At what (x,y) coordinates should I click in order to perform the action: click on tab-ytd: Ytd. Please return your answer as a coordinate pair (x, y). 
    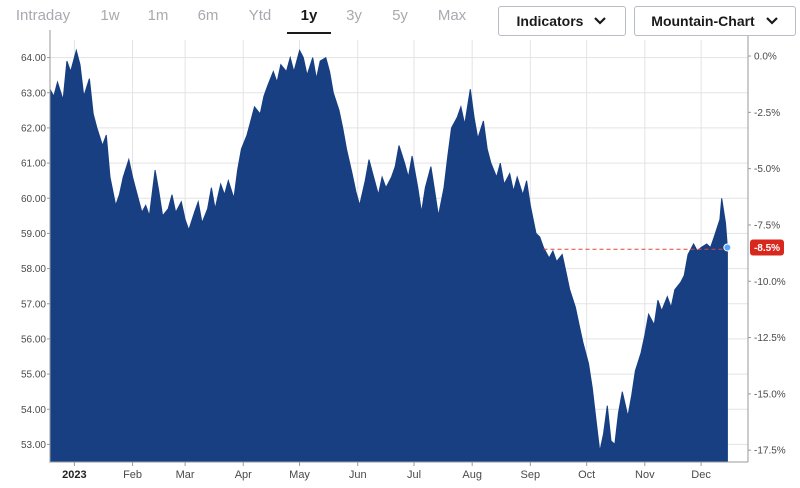
    Looking at the image, I should click on (260, 15).